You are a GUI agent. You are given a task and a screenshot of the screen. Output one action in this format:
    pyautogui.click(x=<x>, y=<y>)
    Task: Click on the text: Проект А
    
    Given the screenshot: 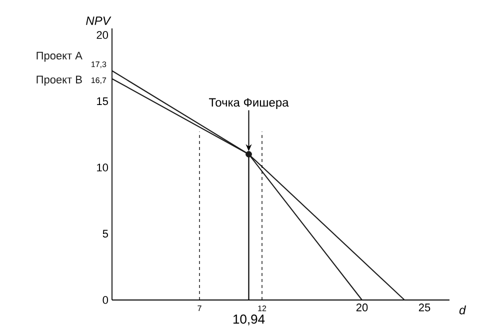 What is the action you would take?
    pyautogui.click(x=59, y=57)
    